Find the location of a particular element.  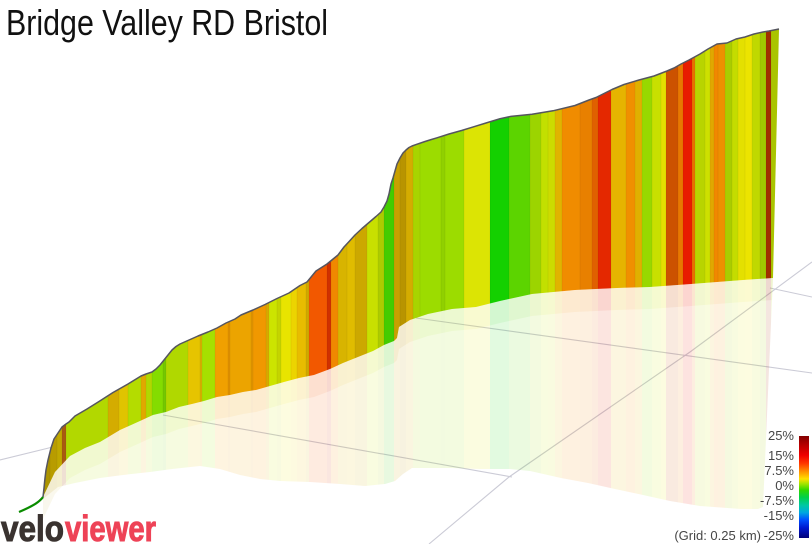

svg-text: 15% is located at coordinates (781, 455).